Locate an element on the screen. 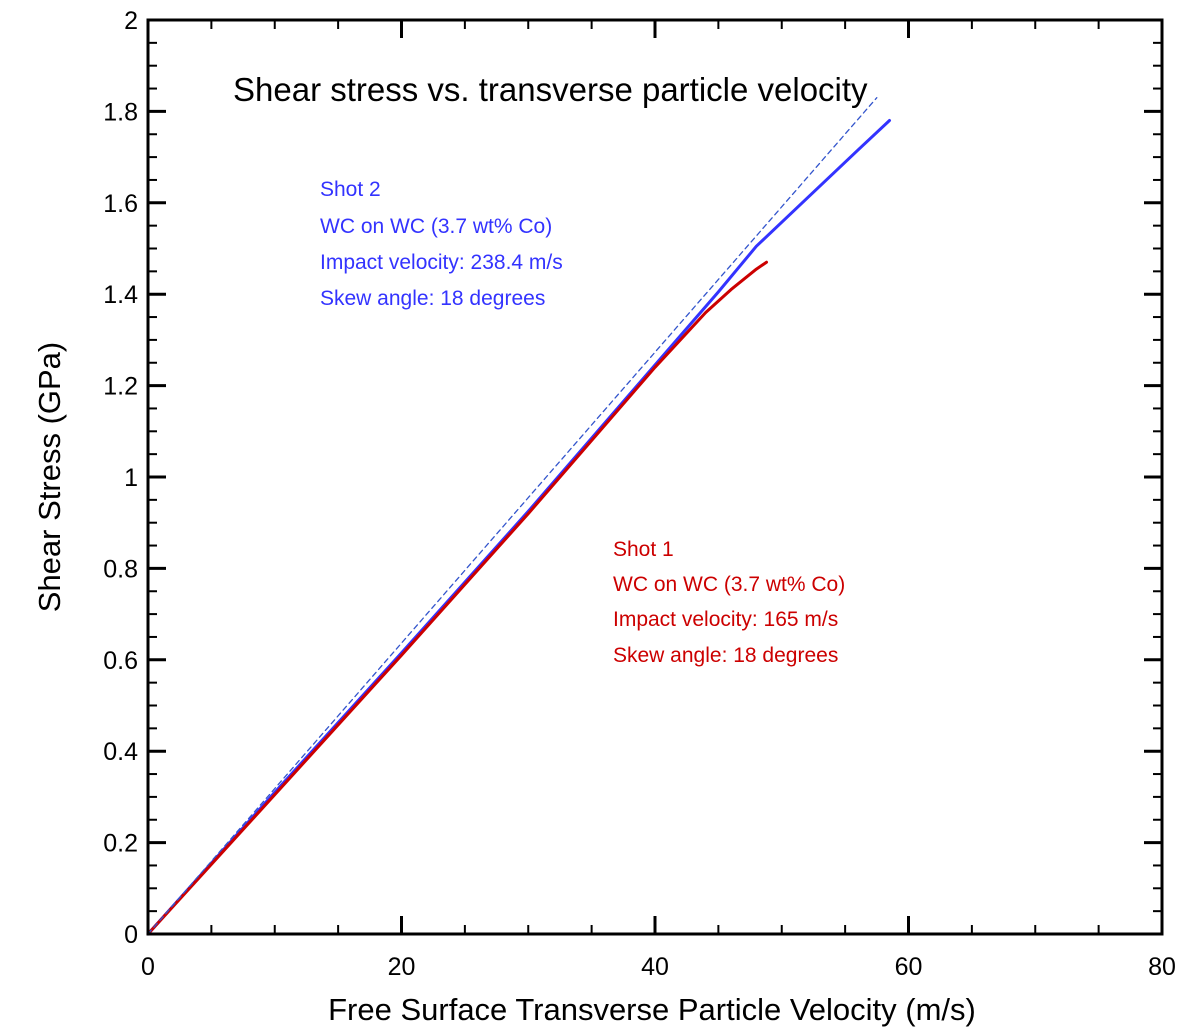 Image resolution: width=1192 pixels, height=1031 pixels. x-tick-label: 20 is located at coordinates (402, 967).